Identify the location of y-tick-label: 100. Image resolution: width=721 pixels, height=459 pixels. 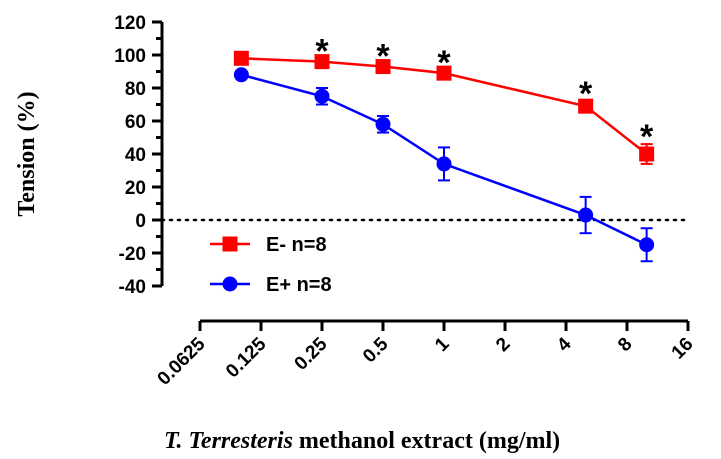
(130, 56).